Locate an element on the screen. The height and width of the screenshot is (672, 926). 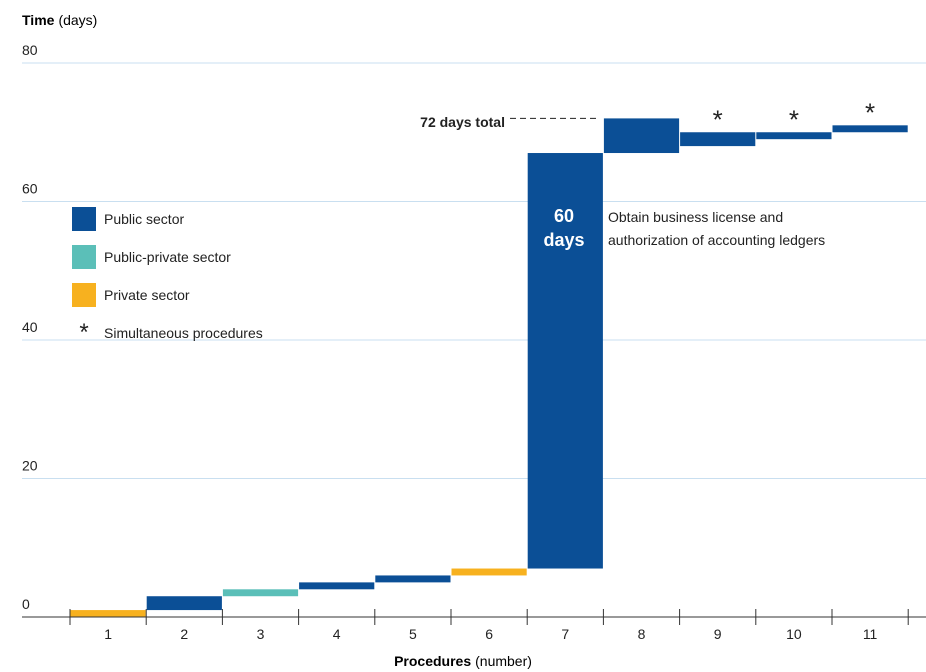
legend-item-public: Public sector is located at coordinates (167, 219).